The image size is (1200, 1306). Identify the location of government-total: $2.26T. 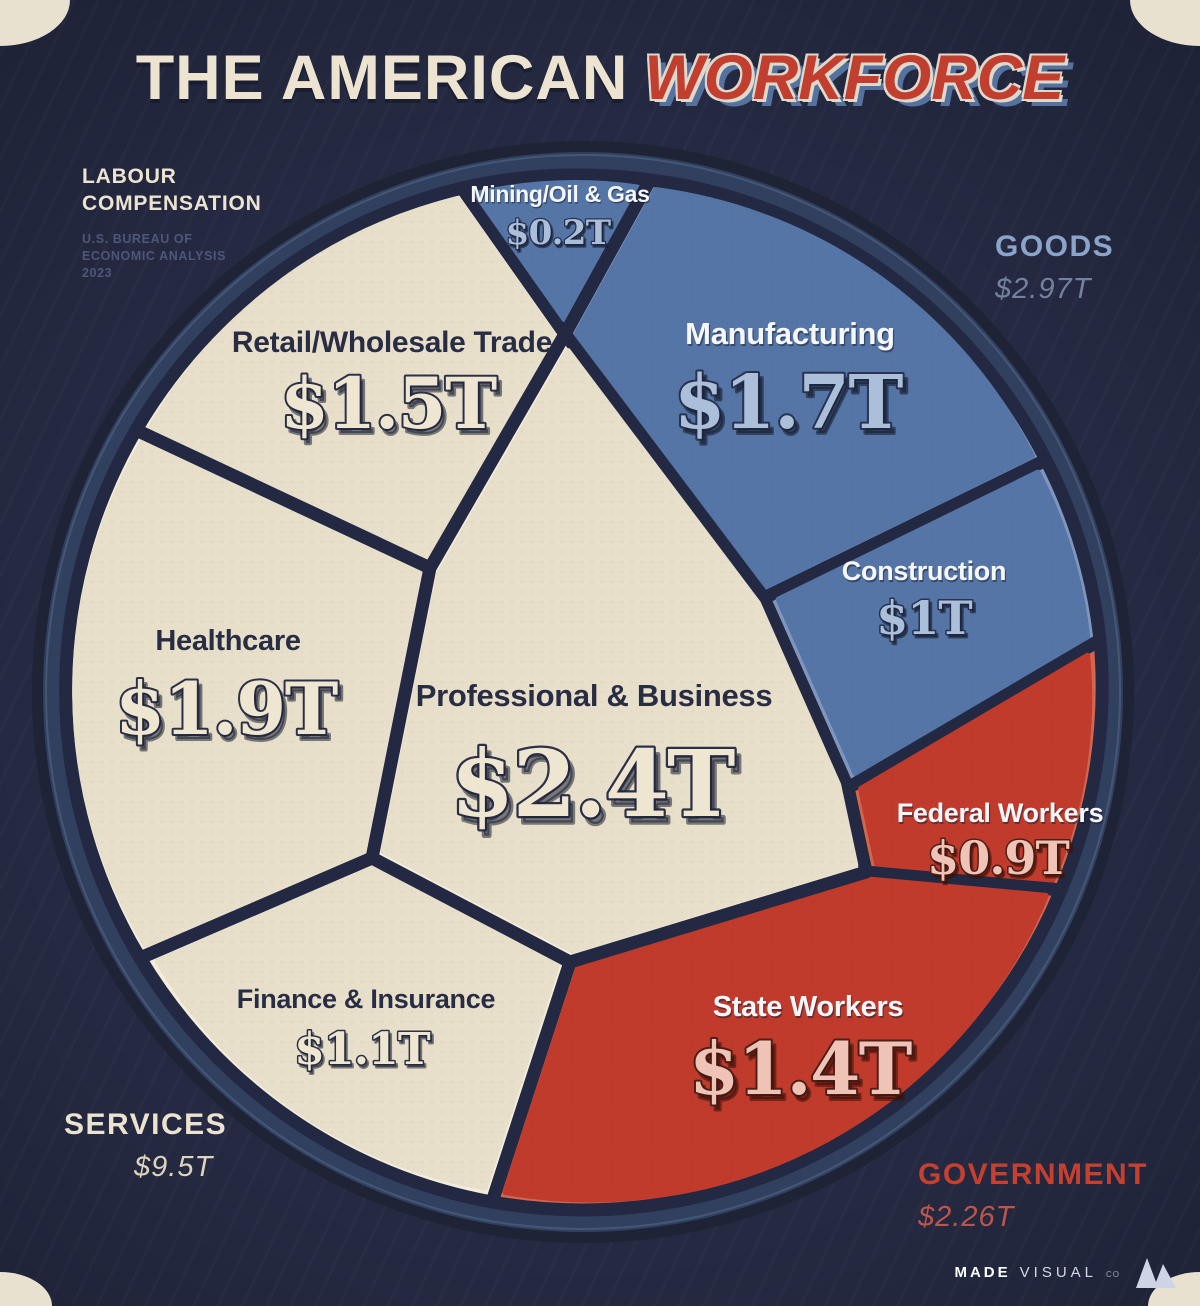
(966, 1216).